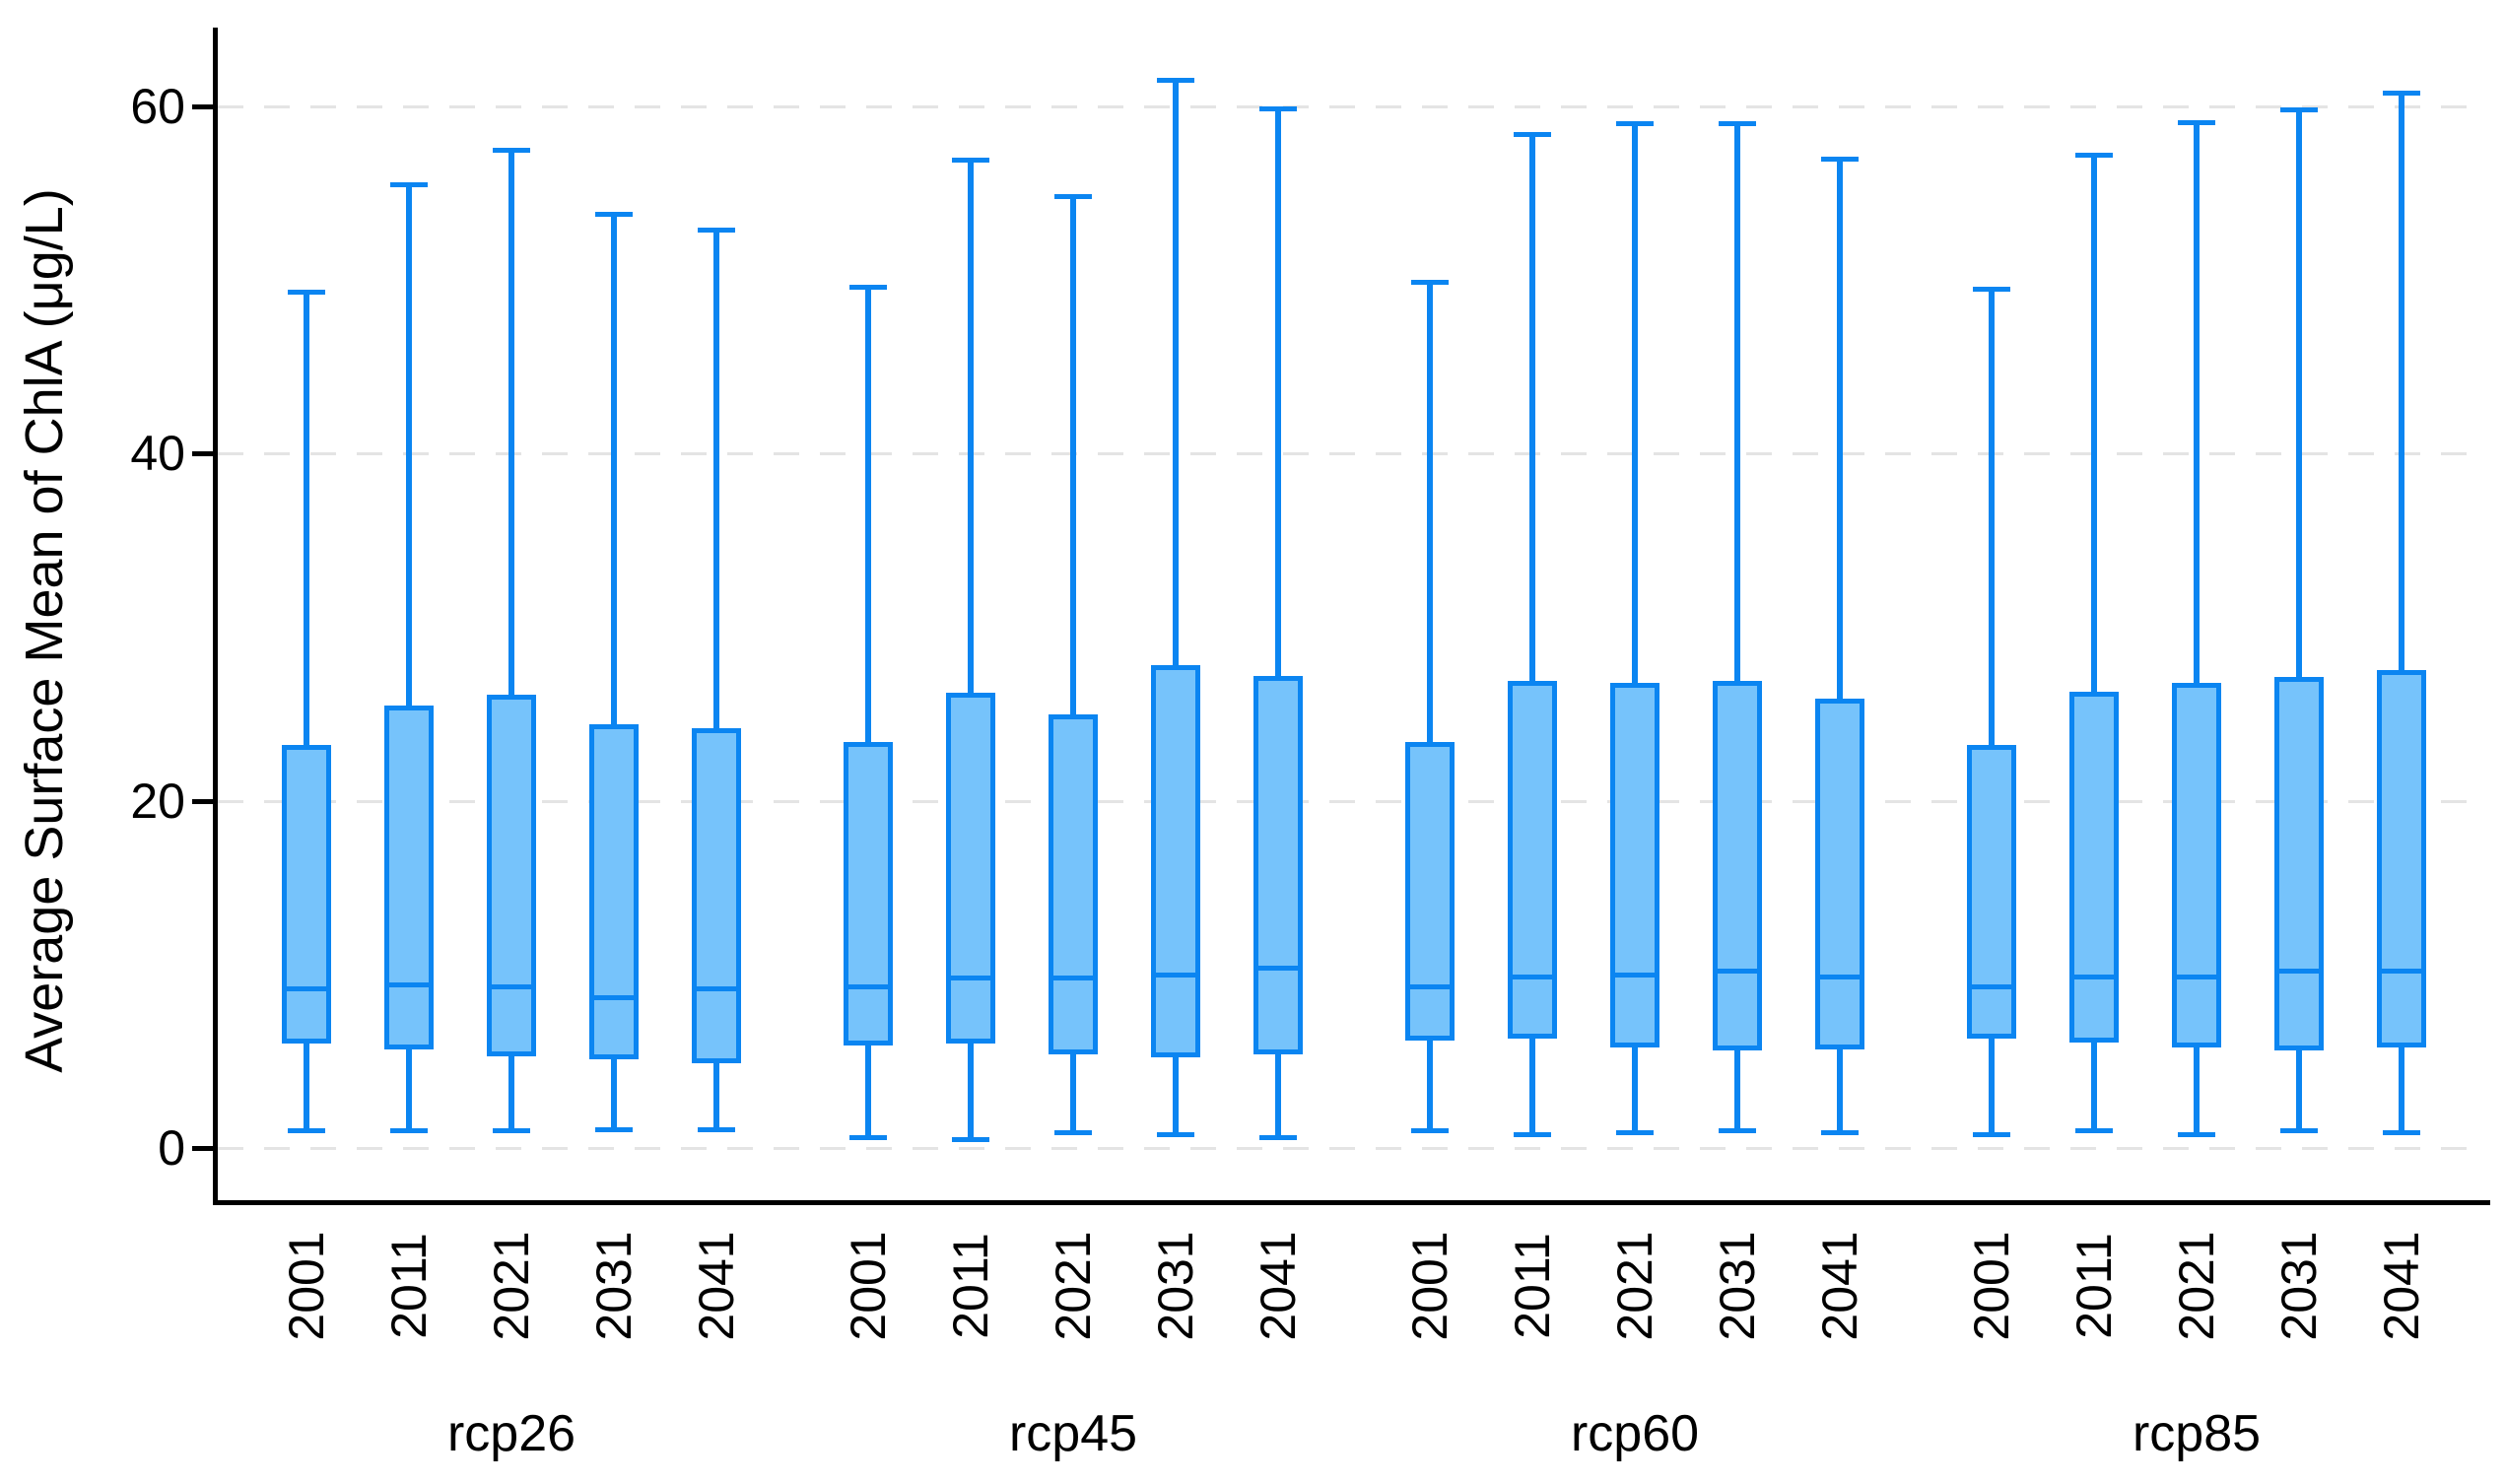 This screenshot has width=2505, height=1484. What do you see at coordinates (215, 616) in the screenshot?
I see `y-axis-line` at bounding box center [215, 616].